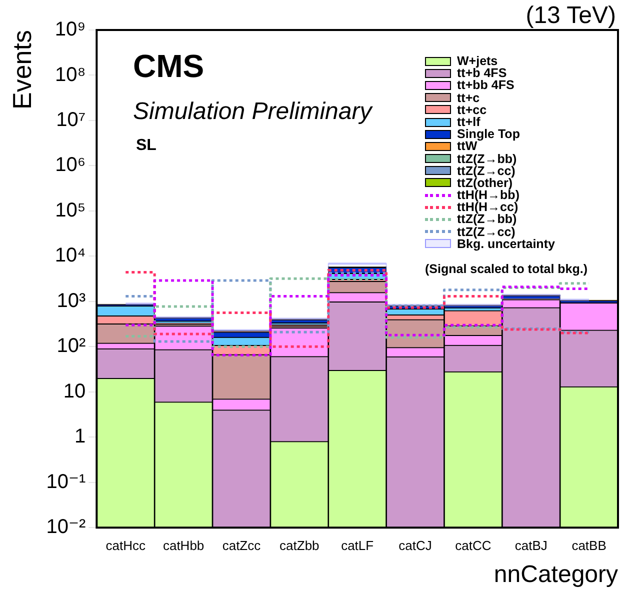  Describe the element at coordinates (468, 97) in the screenshot. I see `legend-label: tt+c` at that location.